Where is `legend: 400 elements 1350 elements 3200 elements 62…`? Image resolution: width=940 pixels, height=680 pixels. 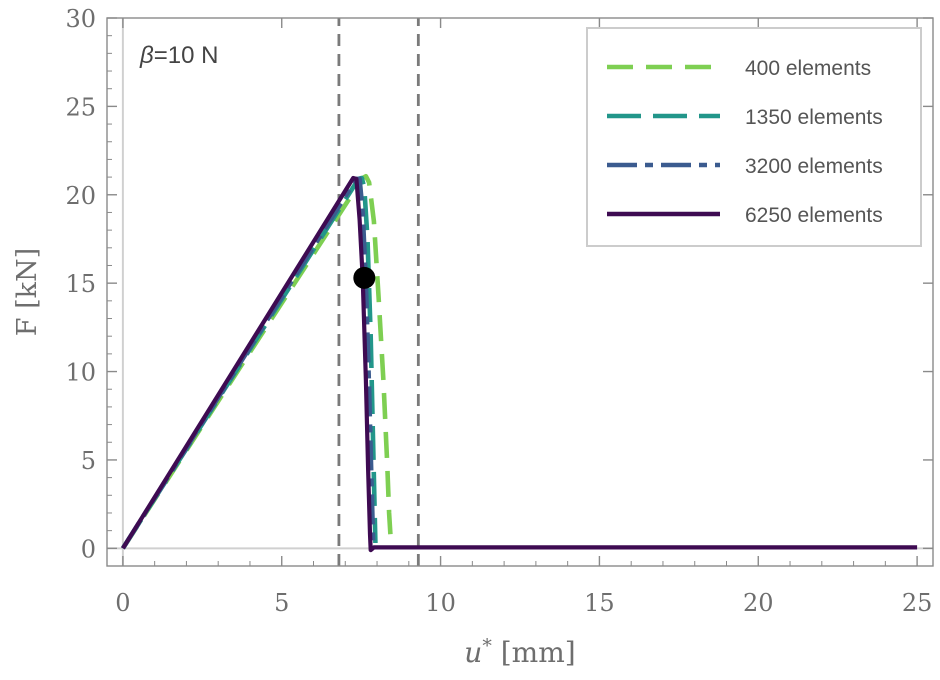 legend: 400 elements 1350 elements 3200 elements 62… is located at coordinates (754, 137).